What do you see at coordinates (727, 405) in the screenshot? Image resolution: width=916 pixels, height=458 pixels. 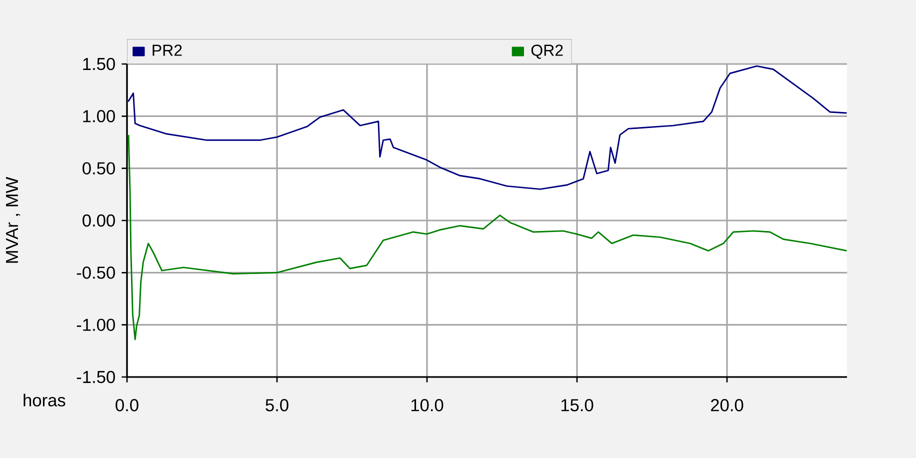 I see `x-tick-label: 20.0` at bounding box center [727, 405].